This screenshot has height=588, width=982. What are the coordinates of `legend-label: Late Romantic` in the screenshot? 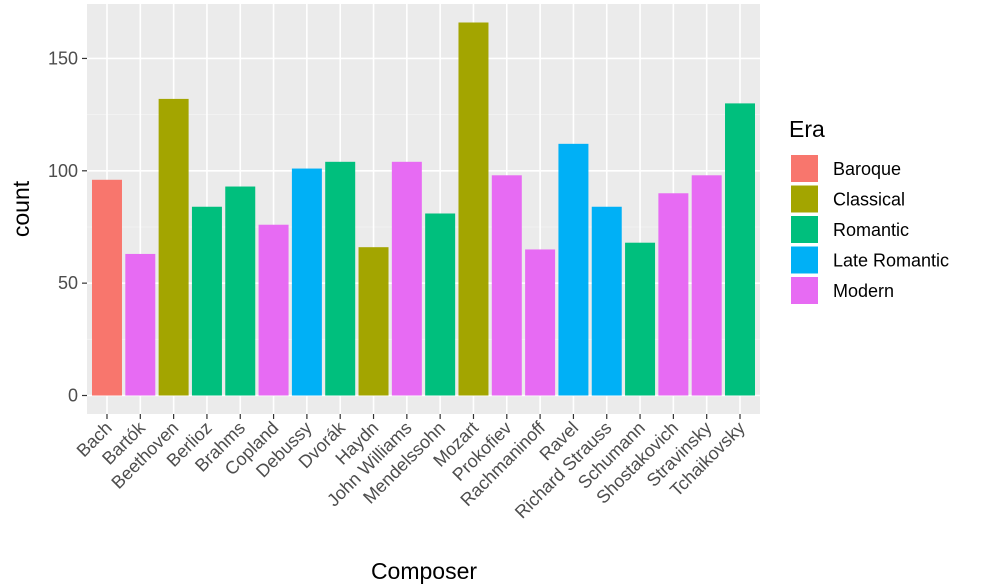 It's located at (891, 261).